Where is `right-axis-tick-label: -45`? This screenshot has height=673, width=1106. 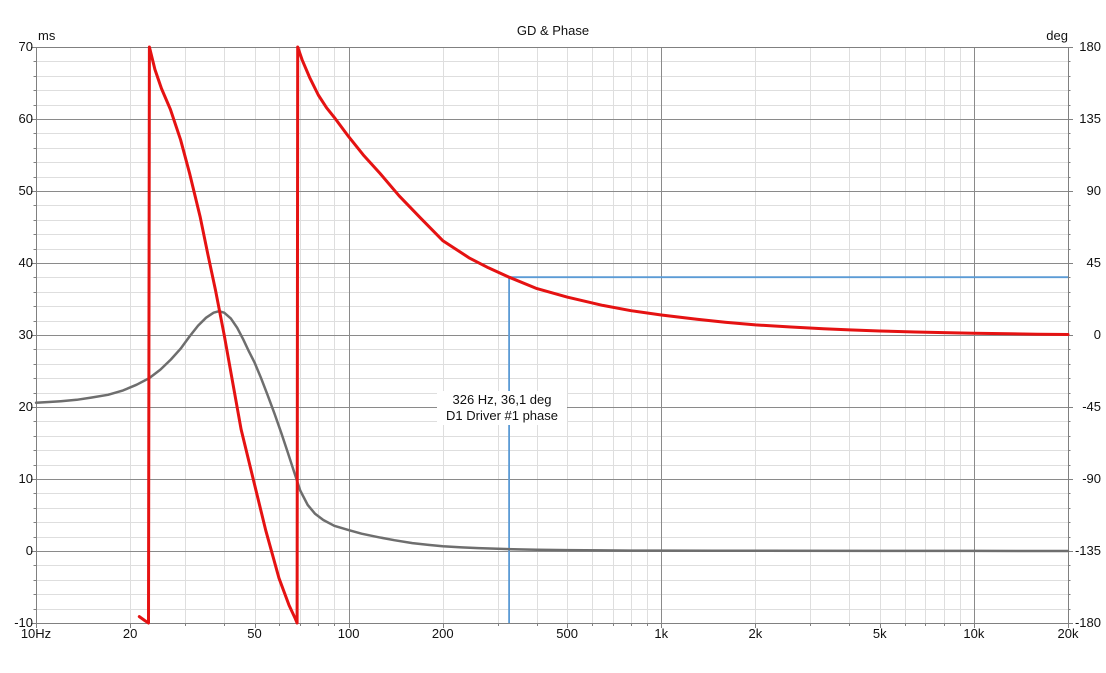 right-axis-tick-label: -45 is located at coordinates (1091, 406).